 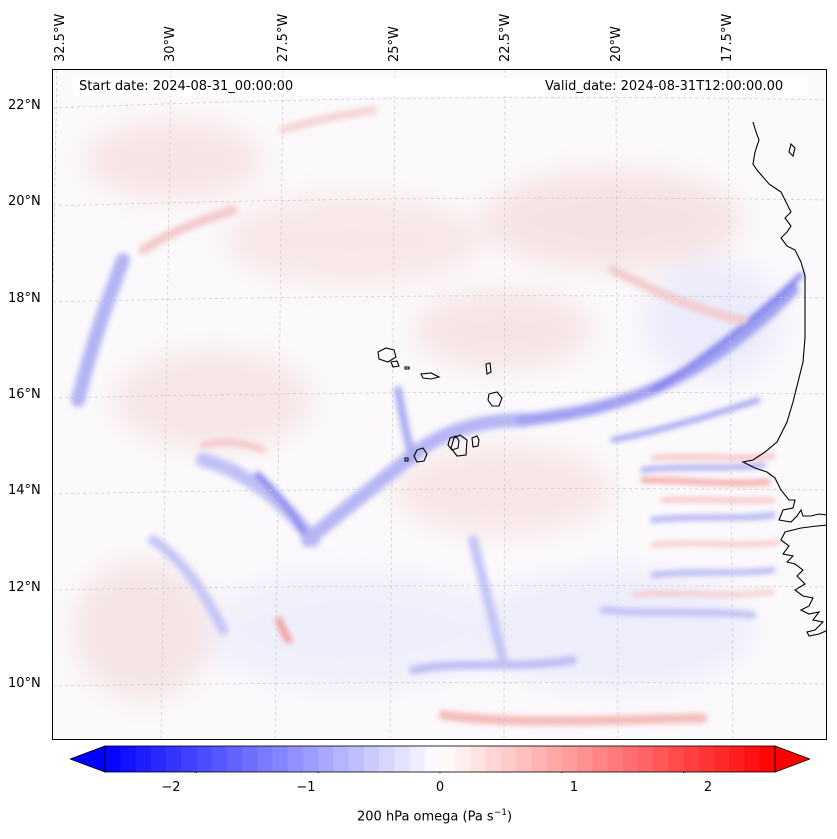 I want to click on cape-verde-islands, so click(x=440, y=405).